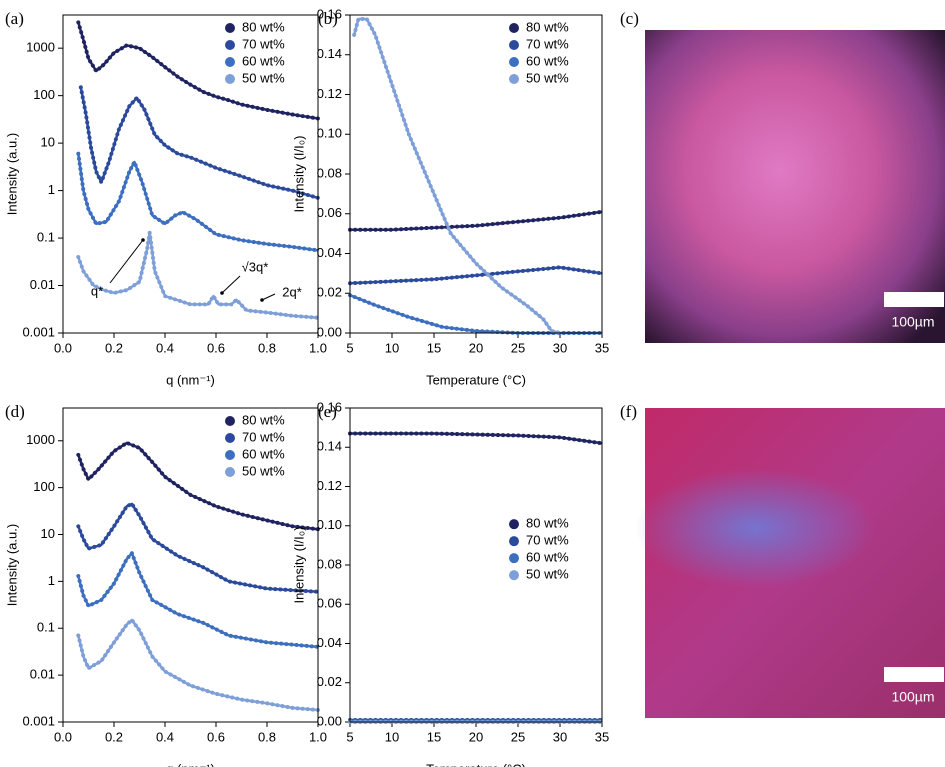  I want to click on y-tick-label: 0.00, so click(329, 331).